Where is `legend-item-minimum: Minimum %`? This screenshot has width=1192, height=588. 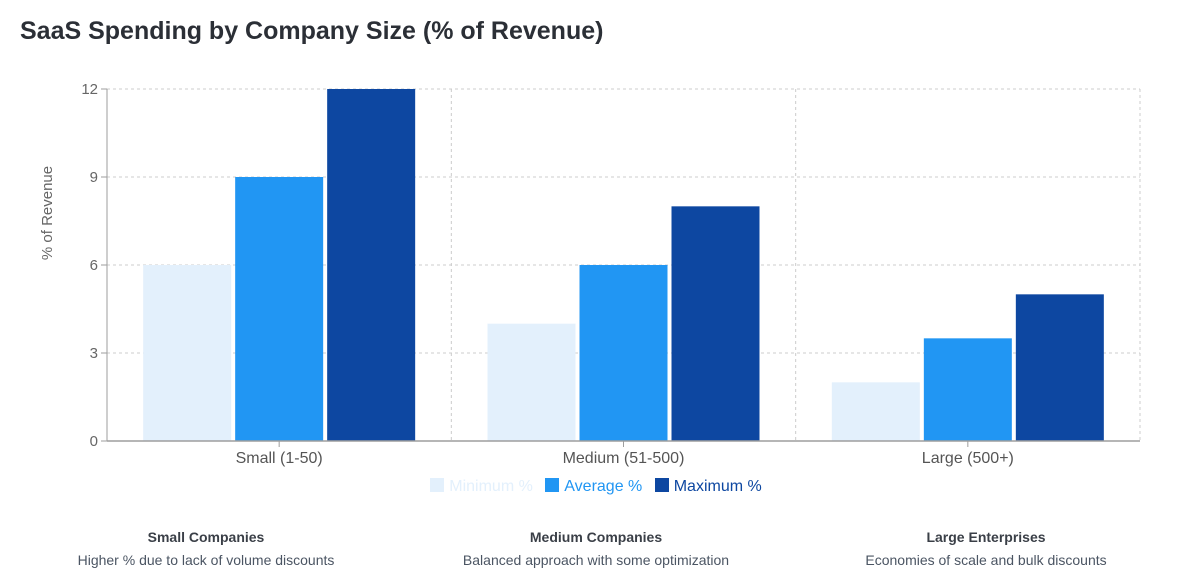 legend-item-minimum: Minimum % is located at coordinates (481, 487).